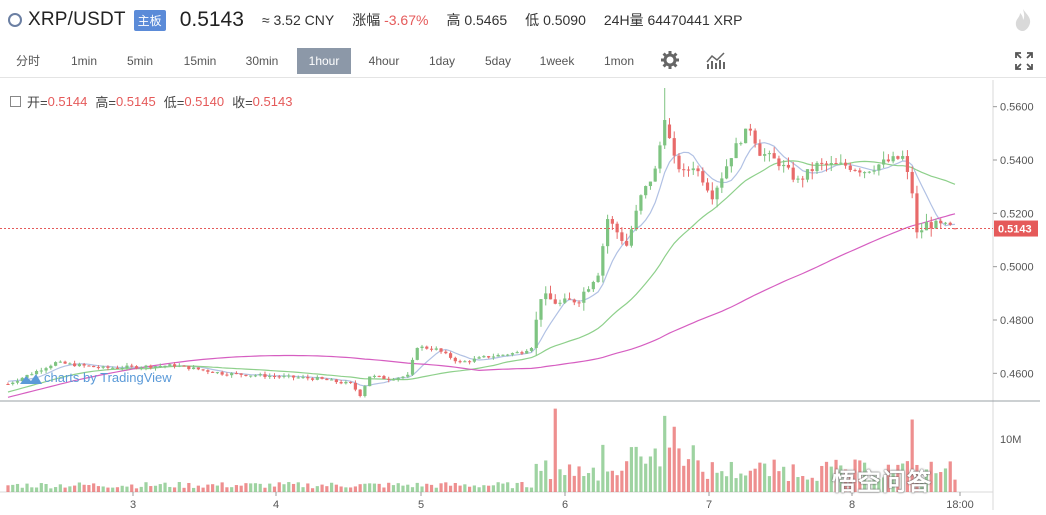 Image resolution: width=1046 pixels, height=515 pixels. I want to click on tab-1hour: 1hour, so click(324, 61).